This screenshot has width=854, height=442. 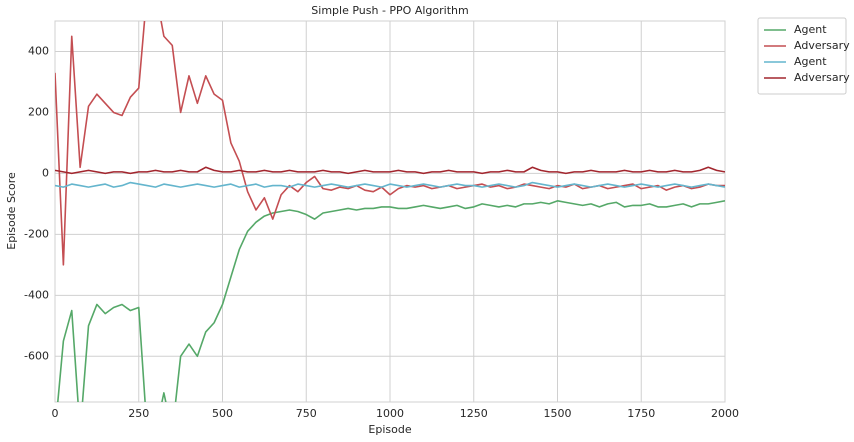 I want to click on y-axis-label: Episode Score, so click(x=11, y=211).